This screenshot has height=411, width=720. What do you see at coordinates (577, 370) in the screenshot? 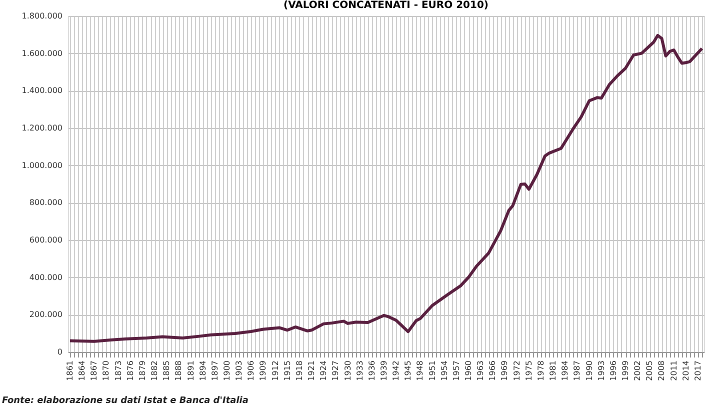
I see `x-tick-label: 1987` at bounding box center [577, 370].